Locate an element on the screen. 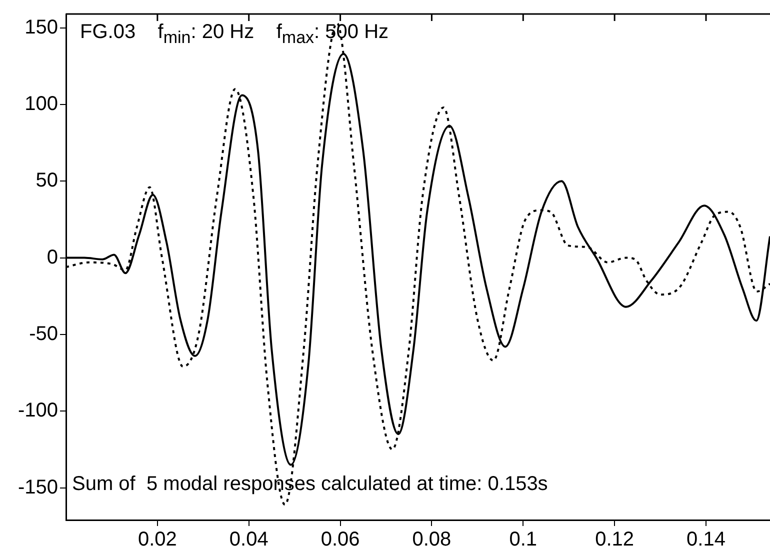 Image resolution: width=770 pixels, height=546 pixels. y-tick-label: 150 is located at coordinates (41, 27).